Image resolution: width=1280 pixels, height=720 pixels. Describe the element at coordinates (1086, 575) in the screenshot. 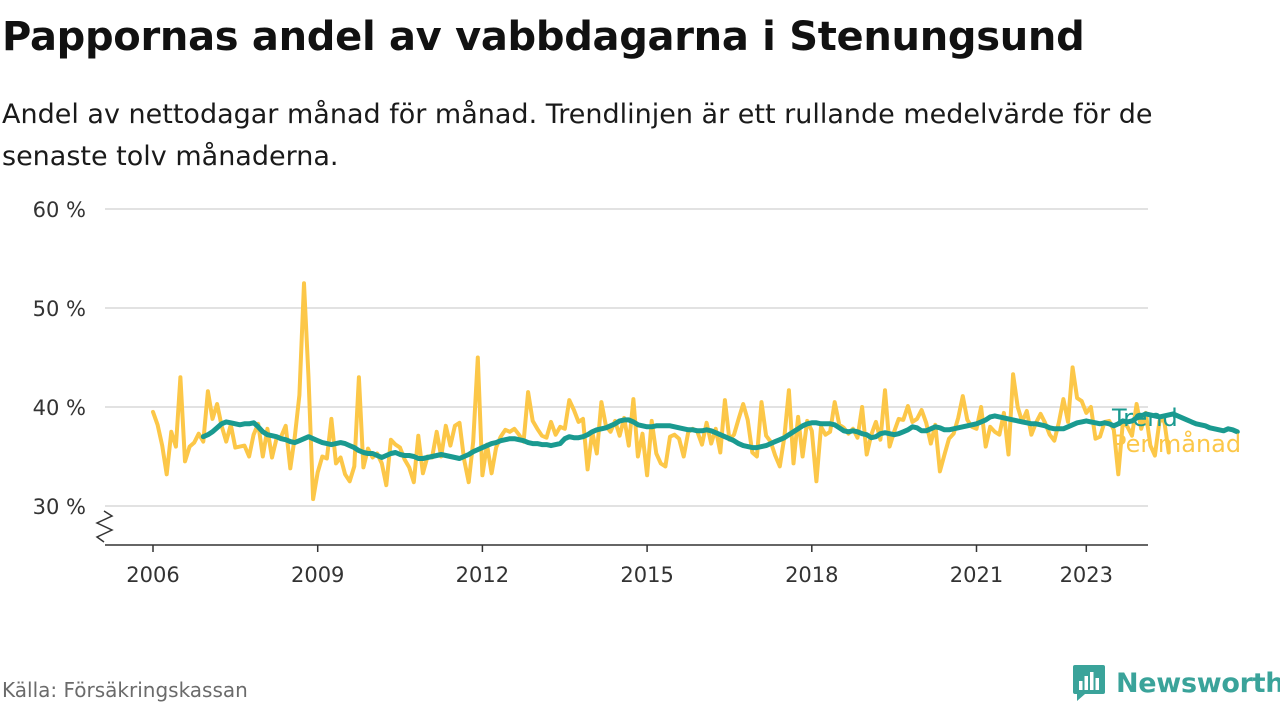

I see `x-tick-label: 2023` at that location.